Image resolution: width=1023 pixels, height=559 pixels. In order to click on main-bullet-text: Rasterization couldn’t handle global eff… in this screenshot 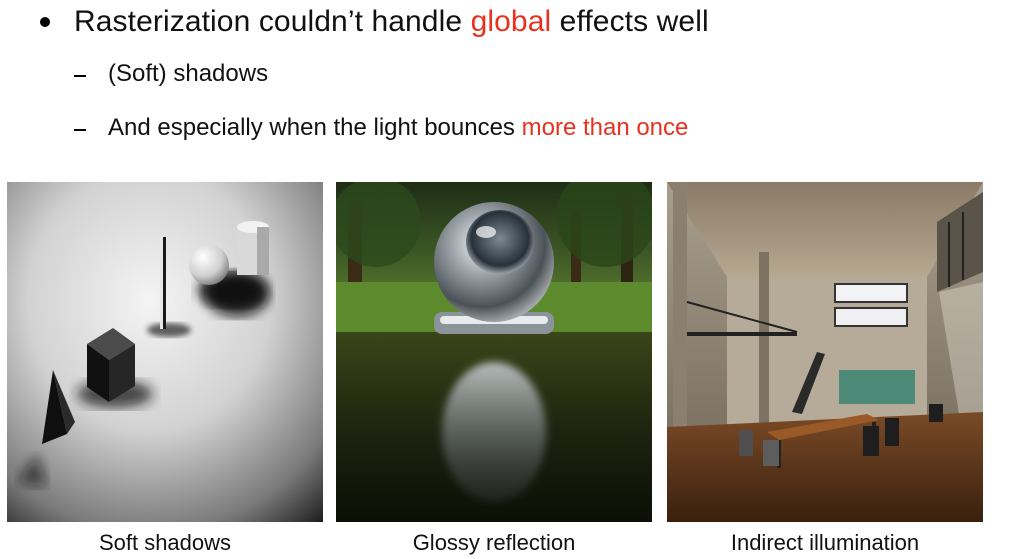, I will do `click(391, 22)`.